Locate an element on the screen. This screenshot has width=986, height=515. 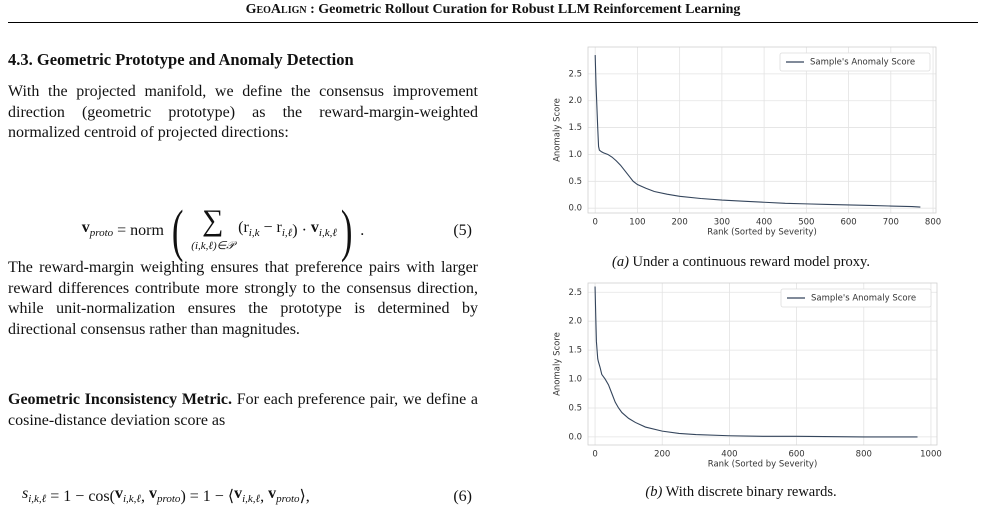
x-tick-label: 300 is located at coordinates (722, 223).